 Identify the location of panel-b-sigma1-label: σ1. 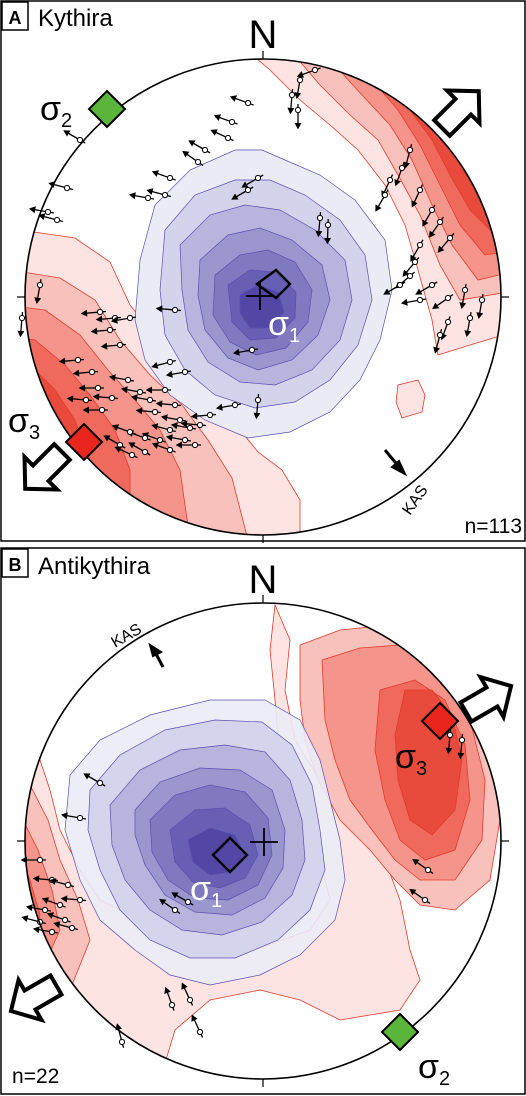
(206, 891).